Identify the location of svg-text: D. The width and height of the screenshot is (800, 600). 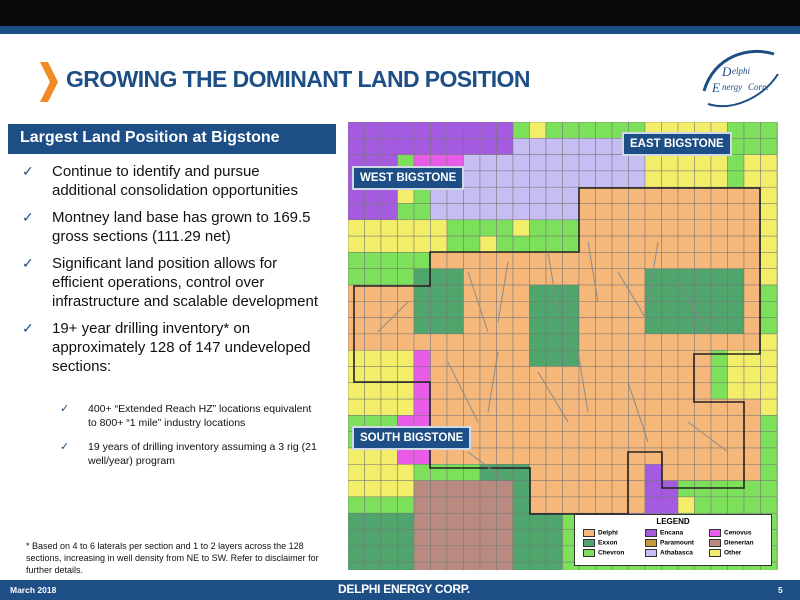
(726, 71).